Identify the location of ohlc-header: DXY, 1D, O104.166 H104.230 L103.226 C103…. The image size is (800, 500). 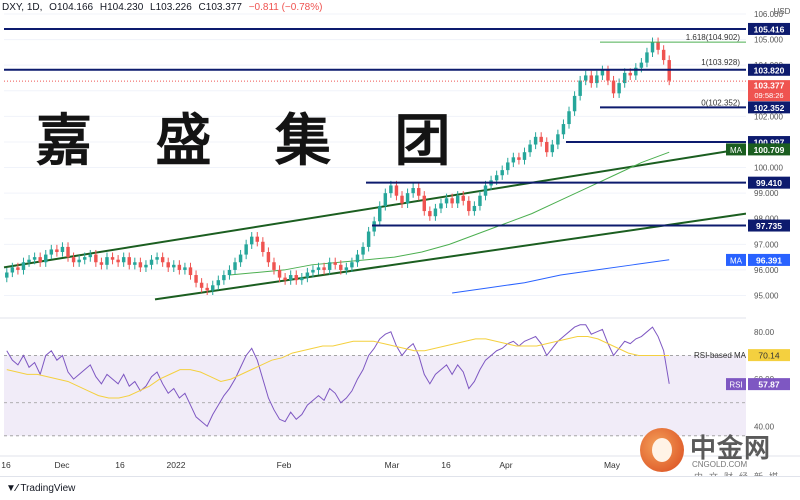
(164, 7).